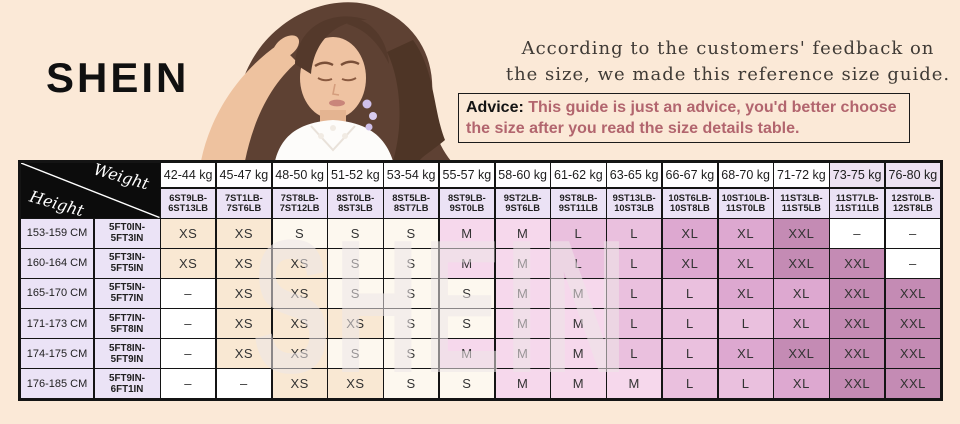  I want to click on height-cm-cell: 176-185 CM, so click(57, 384).